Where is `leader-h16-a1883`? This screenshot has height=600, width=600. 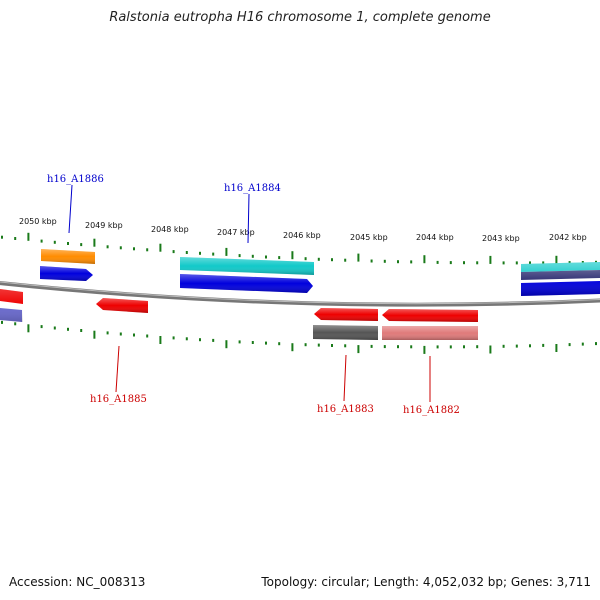
leader-h16-a1883 is located at coordinates (345, 378).